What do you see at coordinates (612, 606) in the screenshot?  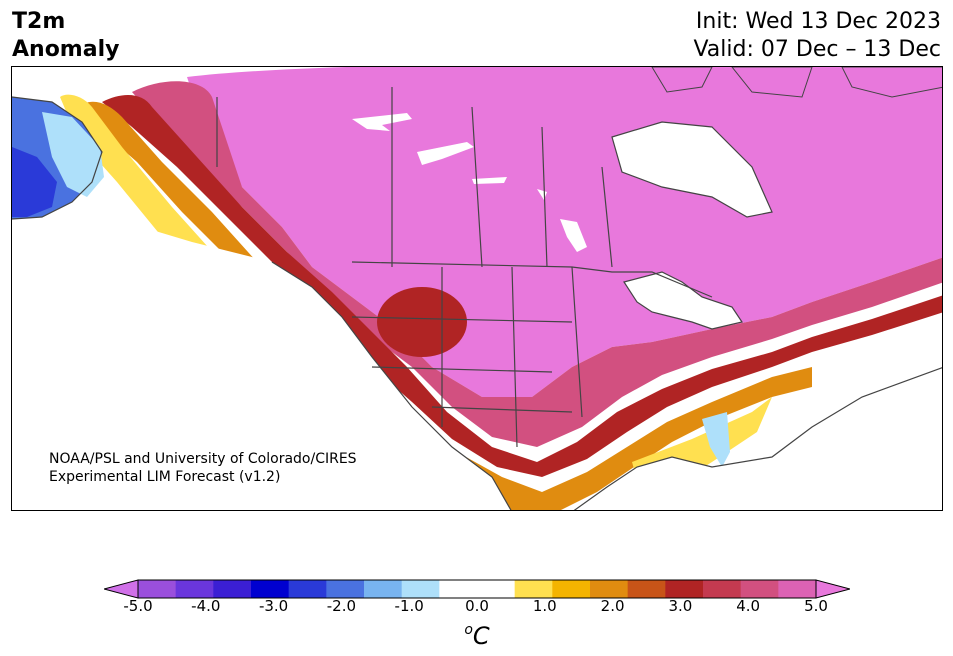 I see `colorbar-tick-label: 2.0` at bounding box center [612, 606].